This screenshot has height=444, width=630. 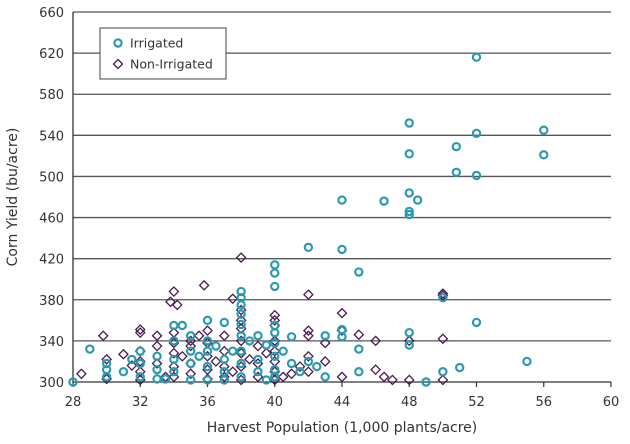 I want to click on y-tick-label: 500, so click(x=51, y=177).